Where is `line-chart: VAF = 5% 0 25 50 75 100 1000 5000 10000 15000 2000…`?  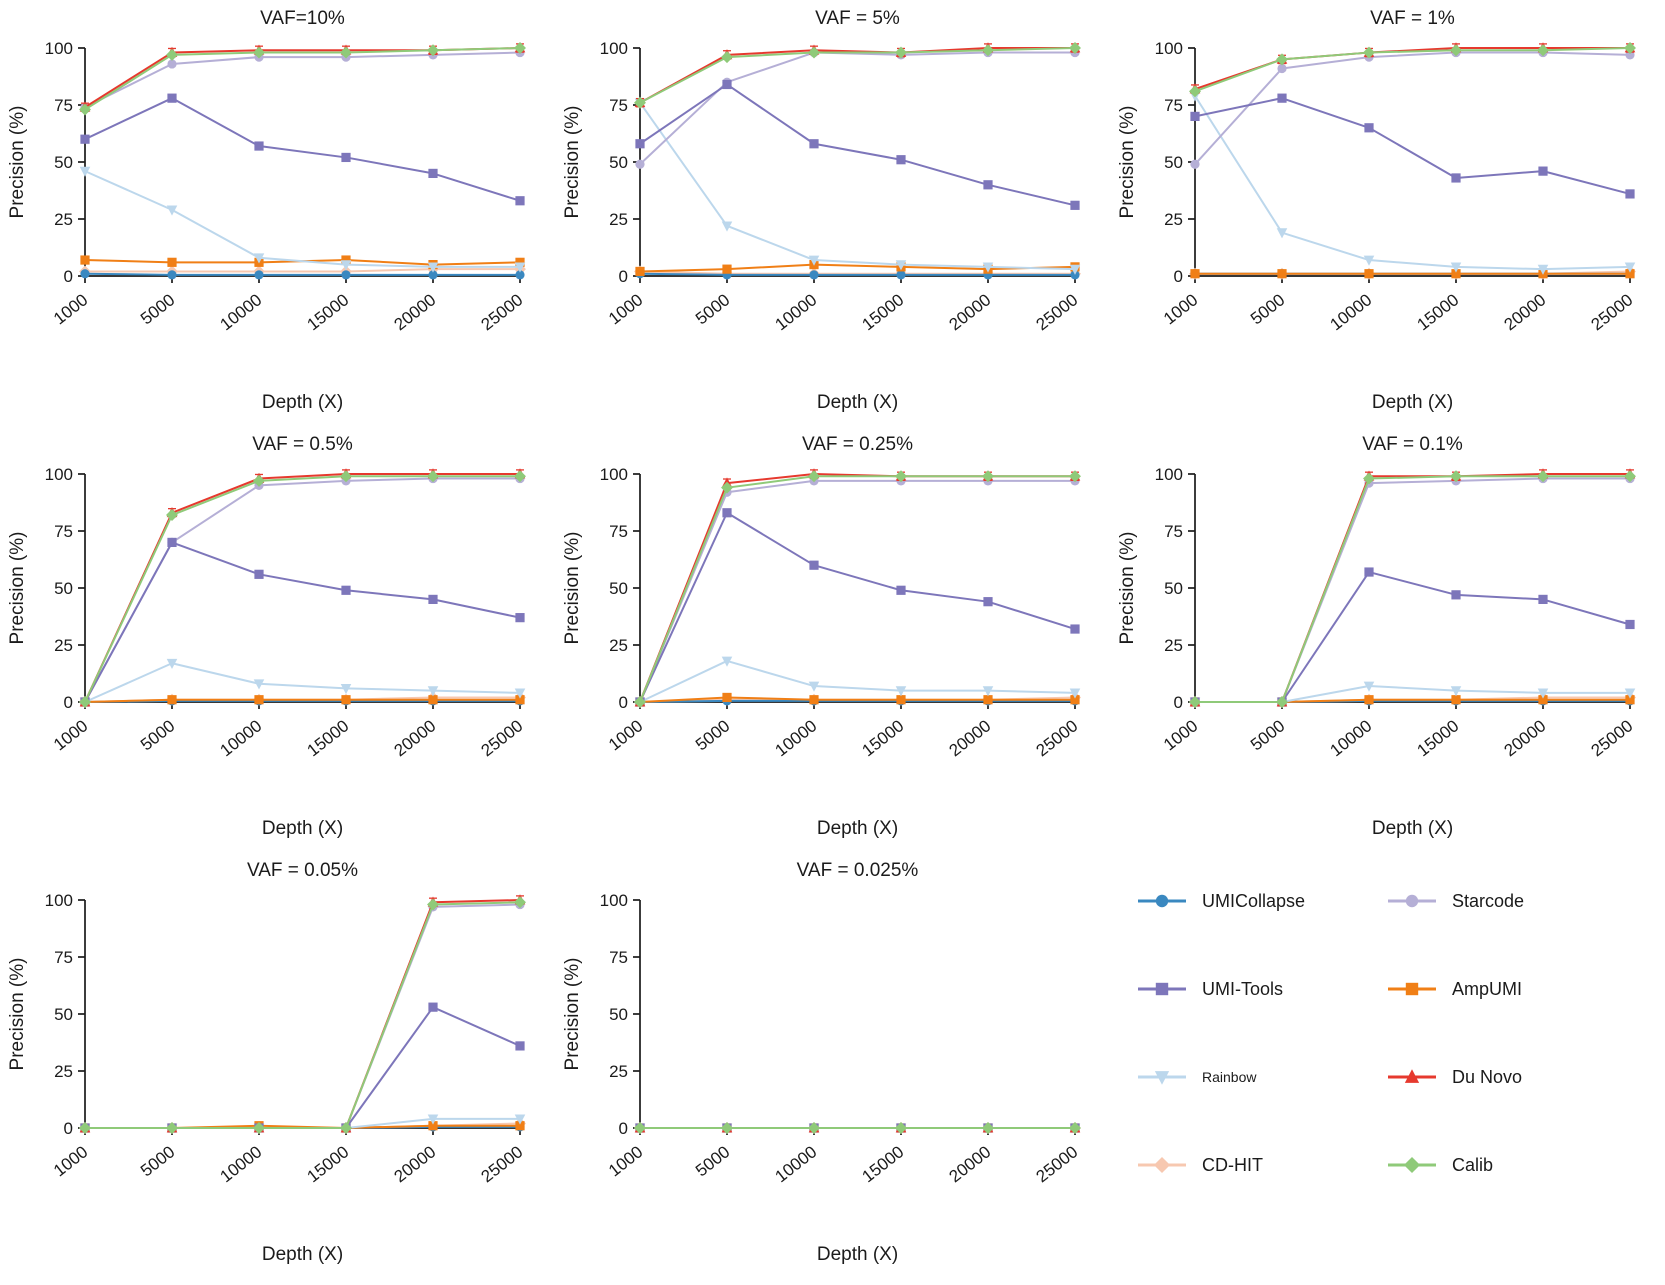 line-chart: VAF = 5% 0 25 50 75 100 1000 5000 10000 15000 2000… is located at coordinates (822, 210).